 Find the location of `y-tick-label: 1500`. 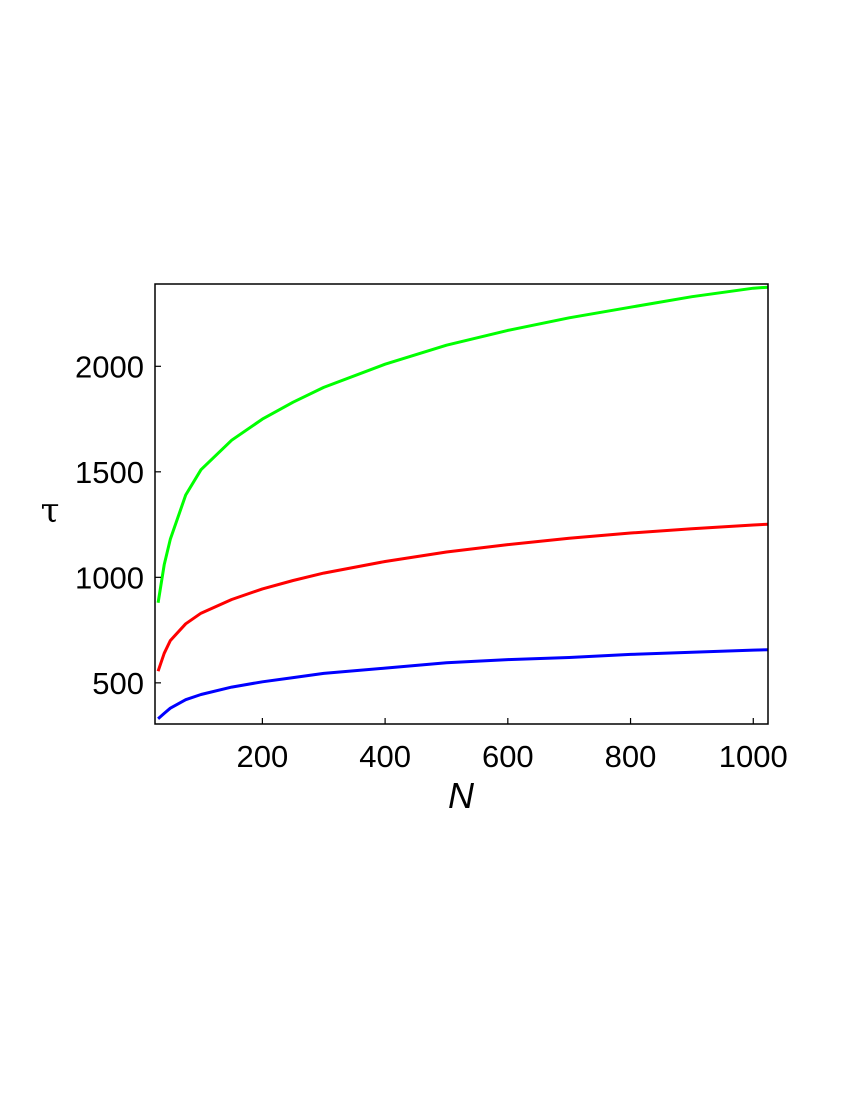

y-tick-label: 1500 is located at coordinates (109, 472).